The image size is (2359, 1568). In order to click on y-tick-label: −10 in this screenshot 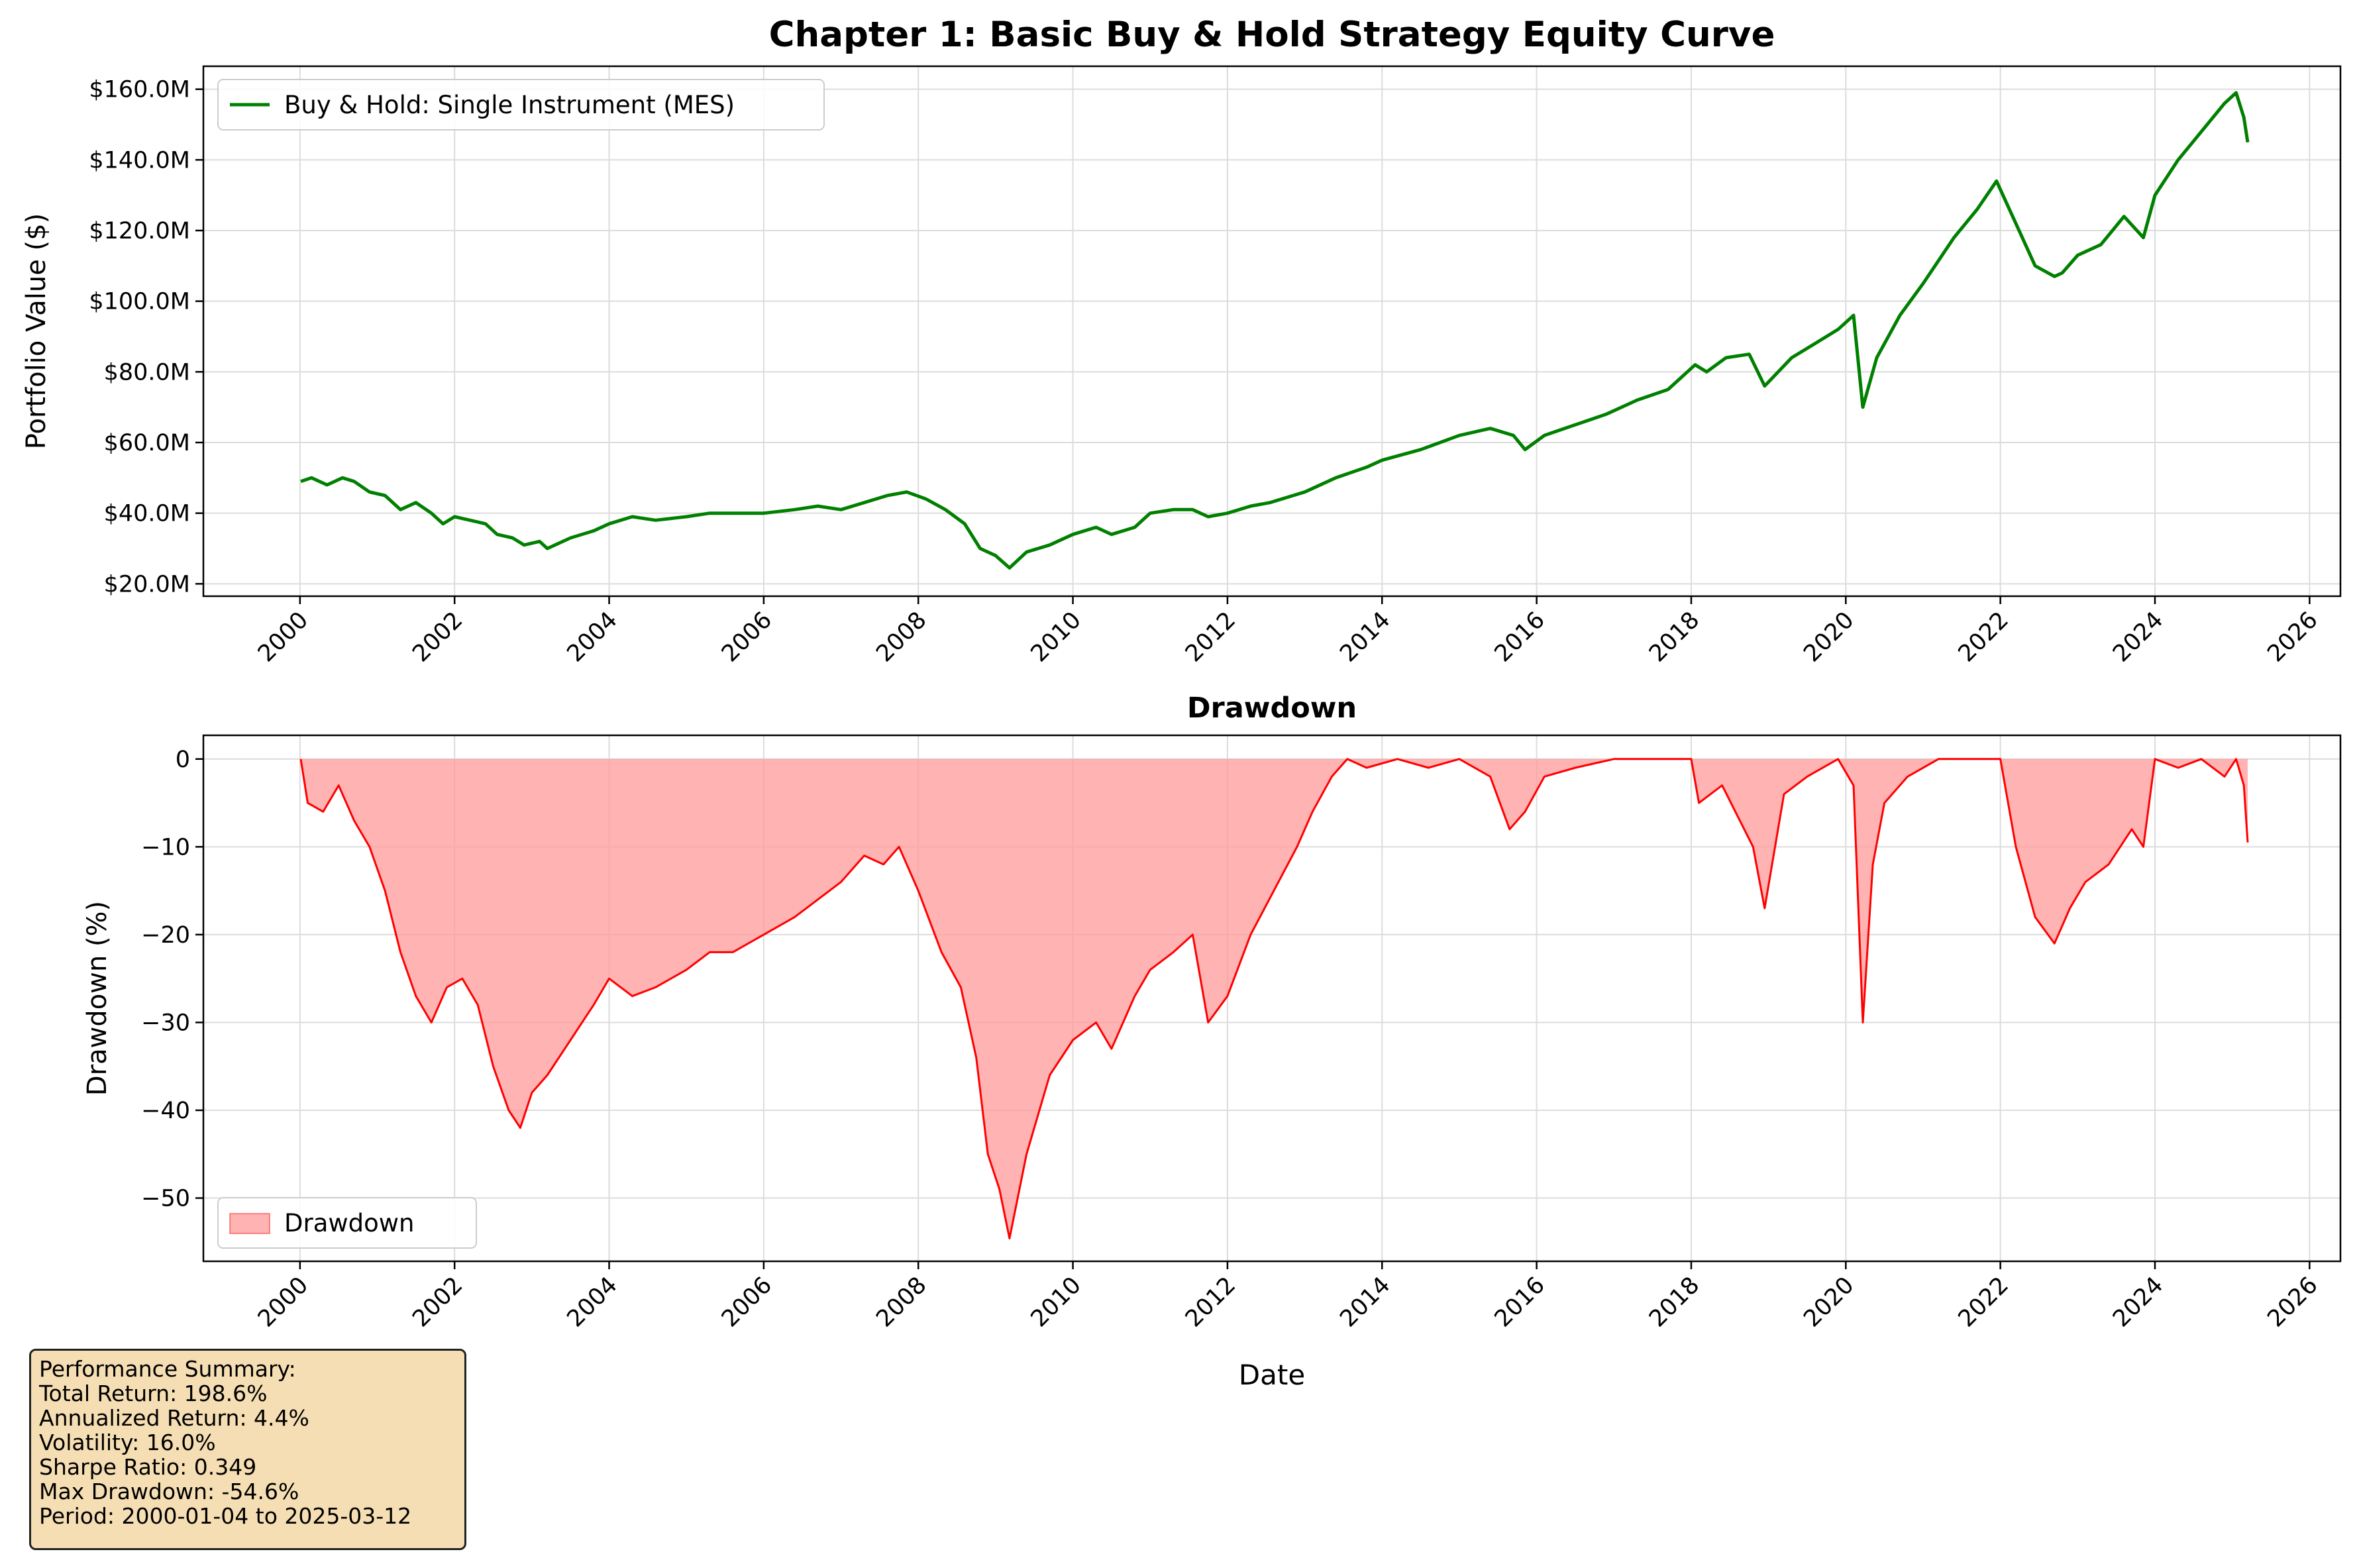, I will do `click(165, 847)`.